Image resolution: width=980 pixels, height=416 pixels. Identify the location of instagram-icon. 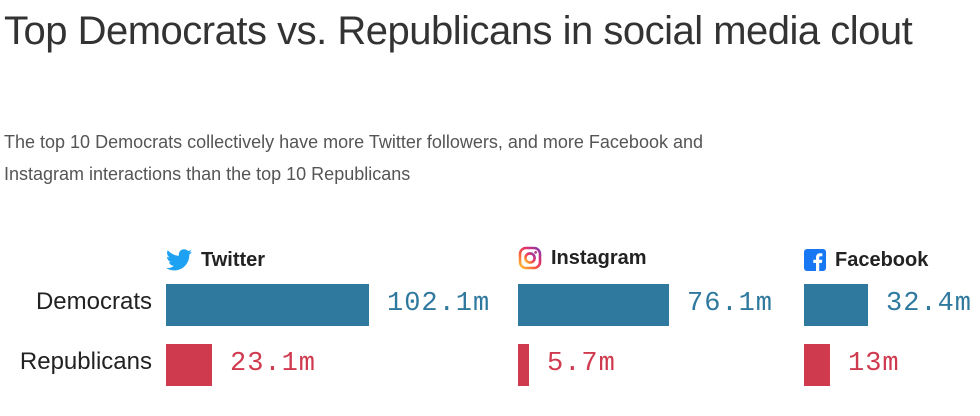
(530, 258).